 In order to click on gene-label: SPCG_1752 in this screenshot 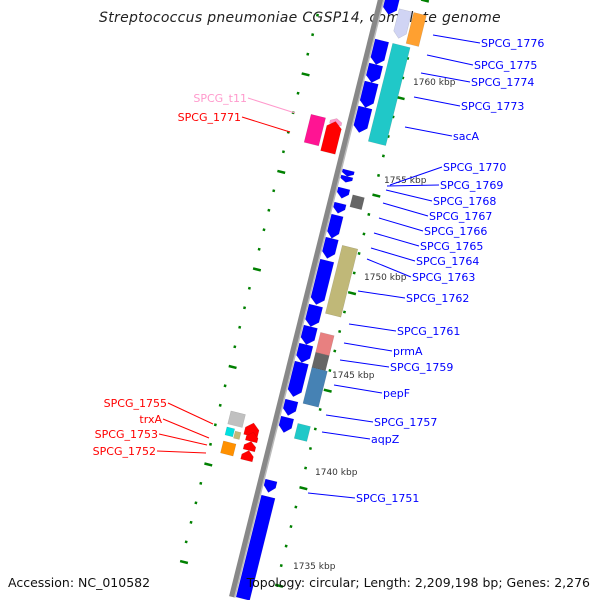, I will do `click(124, 451)`.